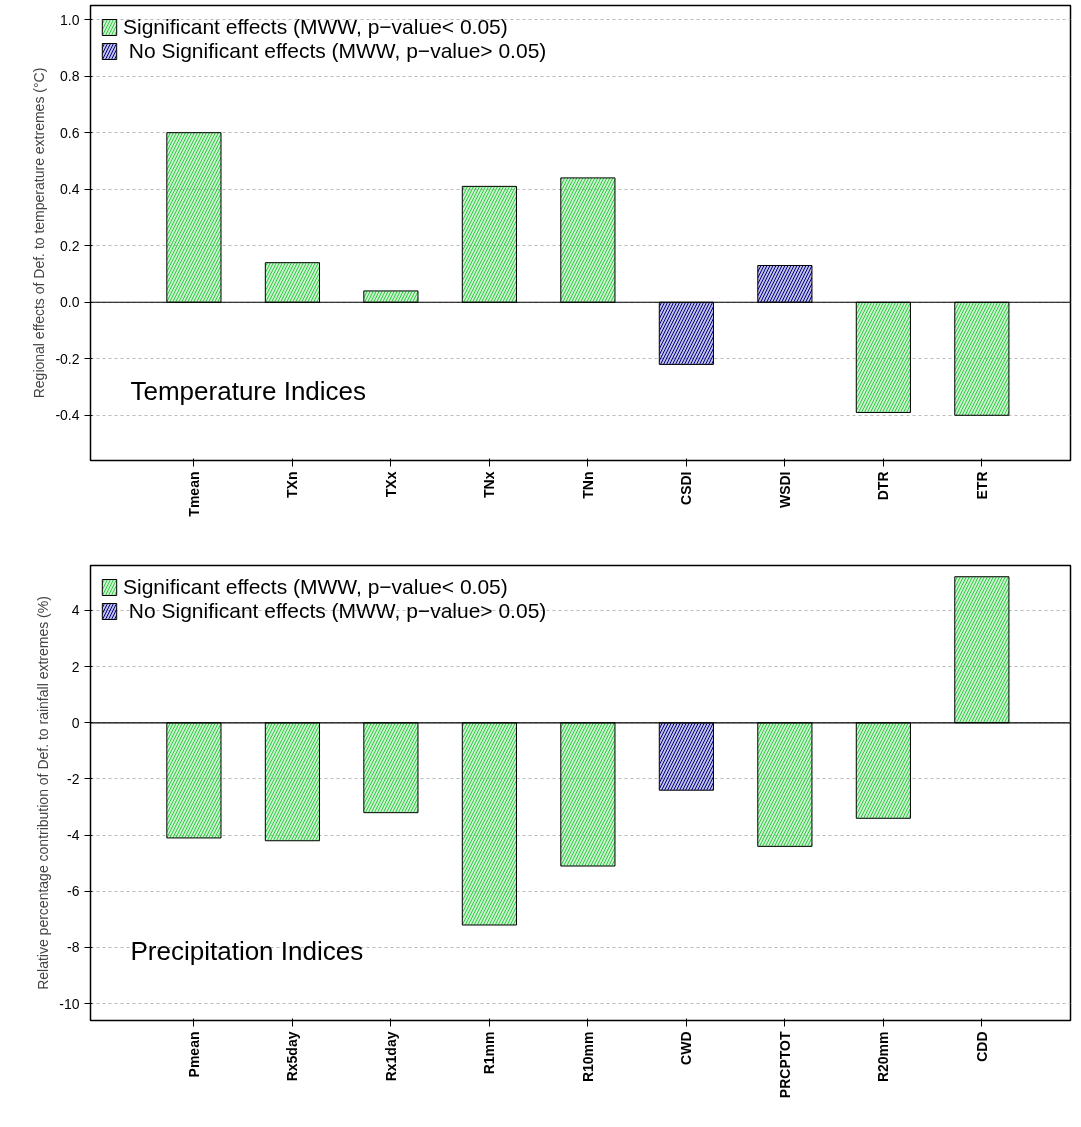 The height and width of the screenshot is (1127, 1081). I want to click on annotation: Temperature Indices, so click(248, 390).